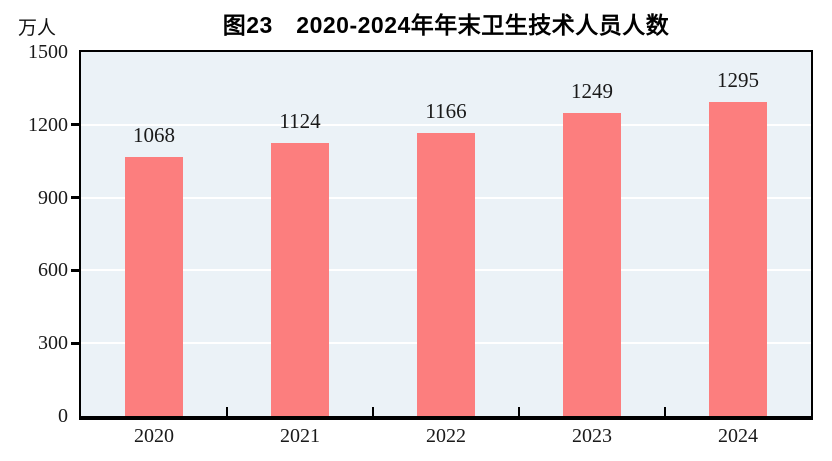 The image size is (832, 461). What do you see at coordinates (48, 52) in the screenshot?
I see `y-axis-tick-label: 1500` at bounding box center [48, 52].